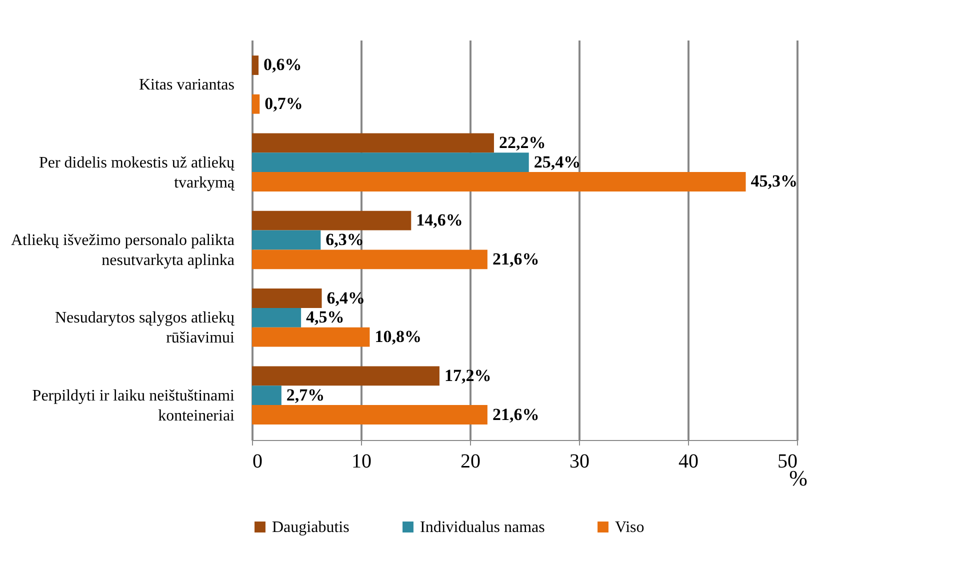 This screenshot has height=580, width=956. What do you see at coordinates (283, 104) in the screenshot?
I see `data-label: 0,7%` at bounding box center [283, 104].